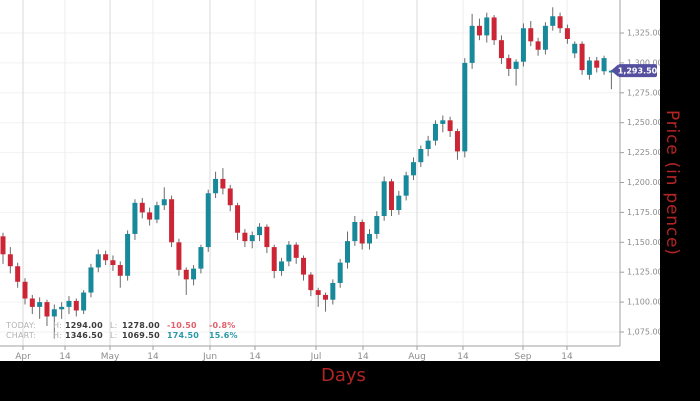 The height and width of the screenshot is (401, 700). What do you see at coordinates (21, 325) in the screenshot?
I see `today-label: TODAY:` at bounding box center [21, 325].